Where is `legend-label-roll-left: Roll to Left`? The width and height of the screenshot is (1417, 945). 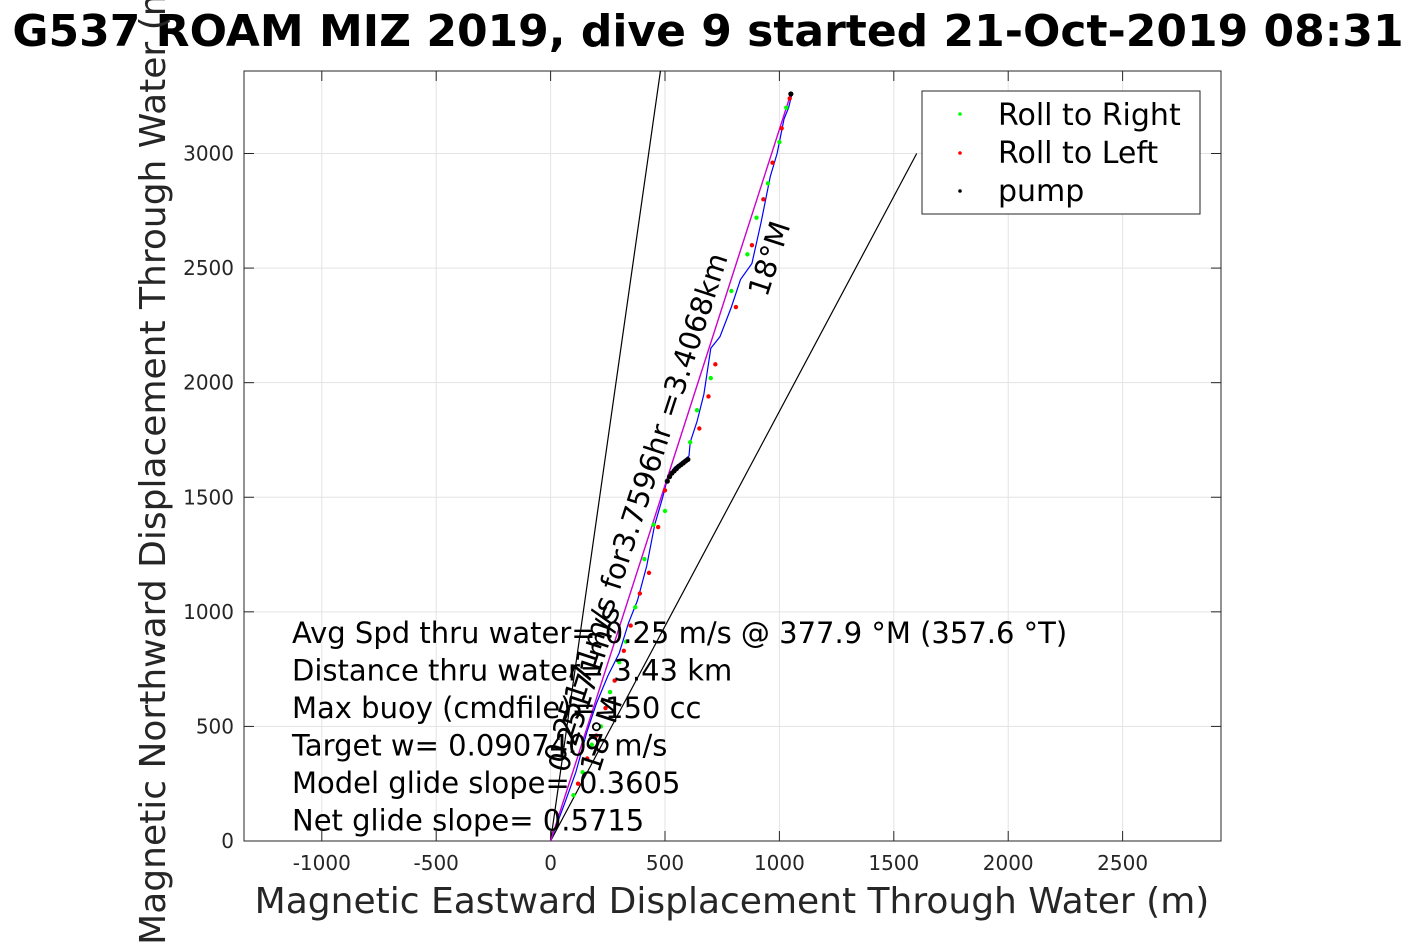
legend-label-roll-left: Roll to Left is located at coordinates (1078, 153).